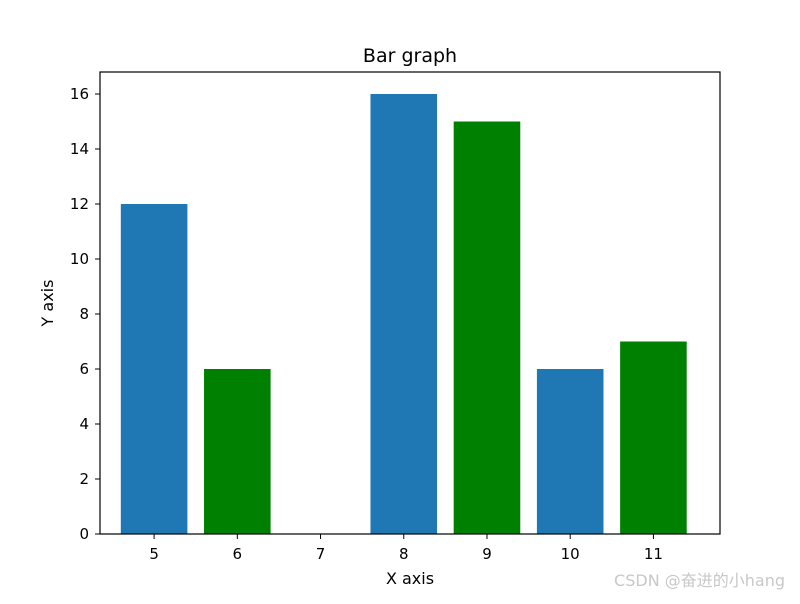 The width and height of the screenshot is (800, 604). Describe the element at coordinates (238, 554) in the screenshot. I see `x-tick-label-1: 6` at that location.